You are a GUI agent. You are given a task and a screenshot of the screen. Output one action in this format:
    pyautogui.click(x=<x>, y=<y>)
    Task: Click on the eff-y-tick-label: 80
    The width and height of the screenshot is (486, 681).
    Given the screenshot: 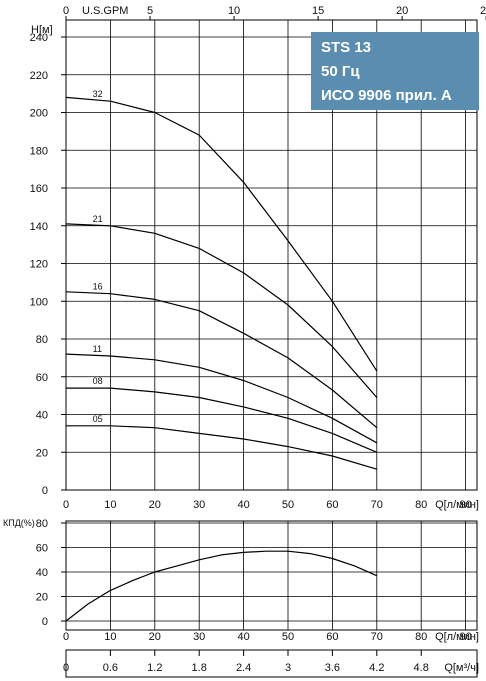 What is the action you would take?
    pyautogui.click(x=42, y=524)
    